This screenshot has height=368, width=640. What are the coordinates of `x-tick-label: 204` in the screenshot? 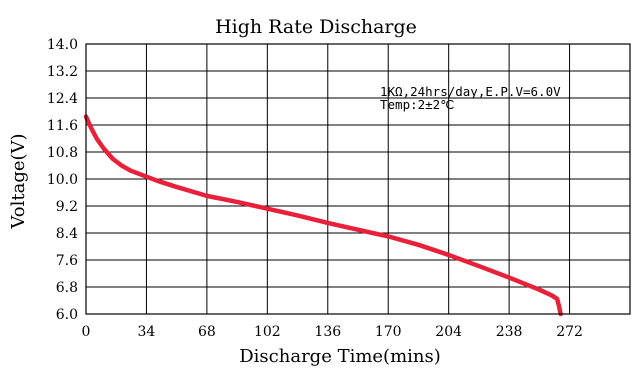 It's located at (448, 332).